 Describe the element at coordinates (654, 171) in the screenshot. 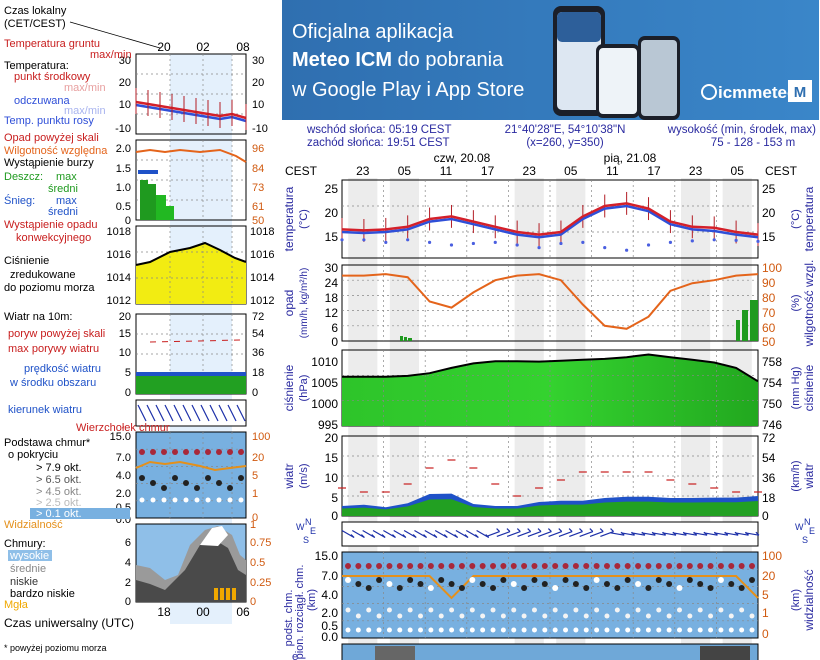

I see `hour-label: 17` at that location.